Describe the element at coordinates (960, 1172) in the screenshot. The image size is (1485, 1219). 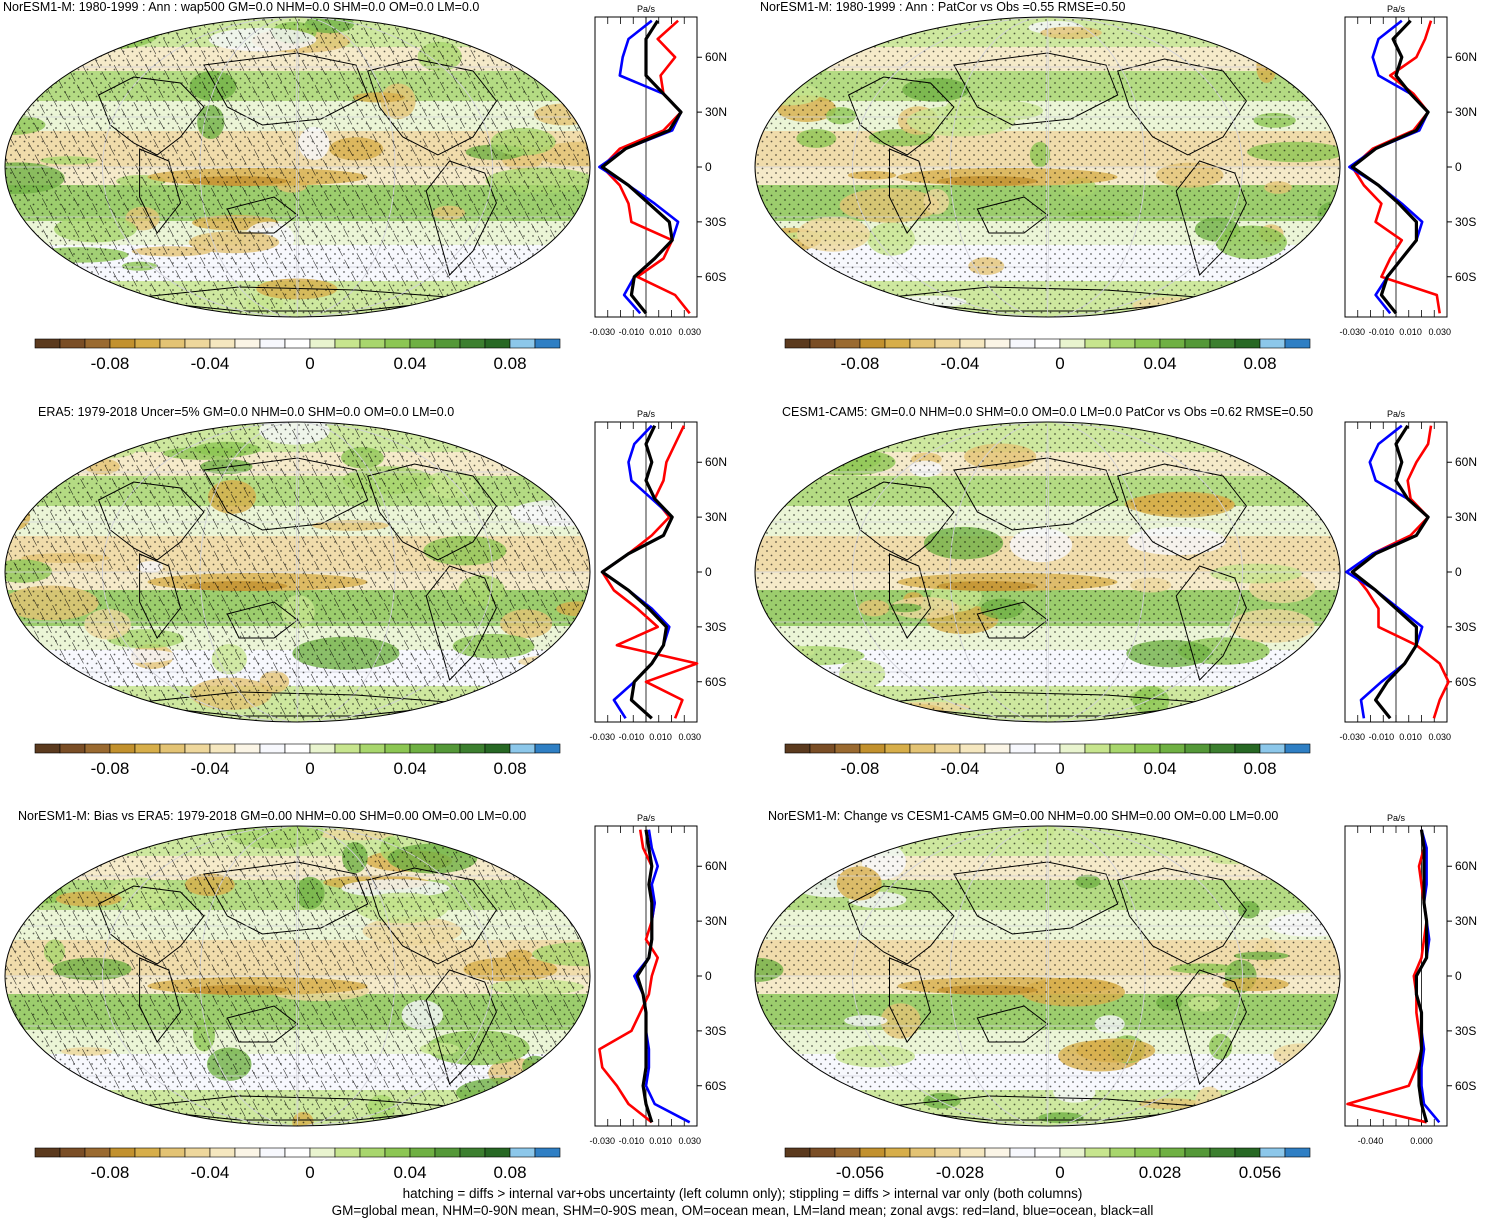
I see `colorbar-label: -0.028` at that location.